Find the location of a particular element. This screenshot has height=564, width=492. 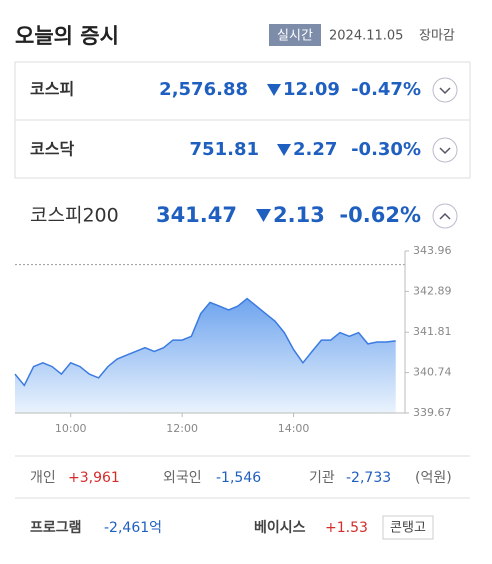

index-name: 코스닥 is located at coordinates (52, 149).